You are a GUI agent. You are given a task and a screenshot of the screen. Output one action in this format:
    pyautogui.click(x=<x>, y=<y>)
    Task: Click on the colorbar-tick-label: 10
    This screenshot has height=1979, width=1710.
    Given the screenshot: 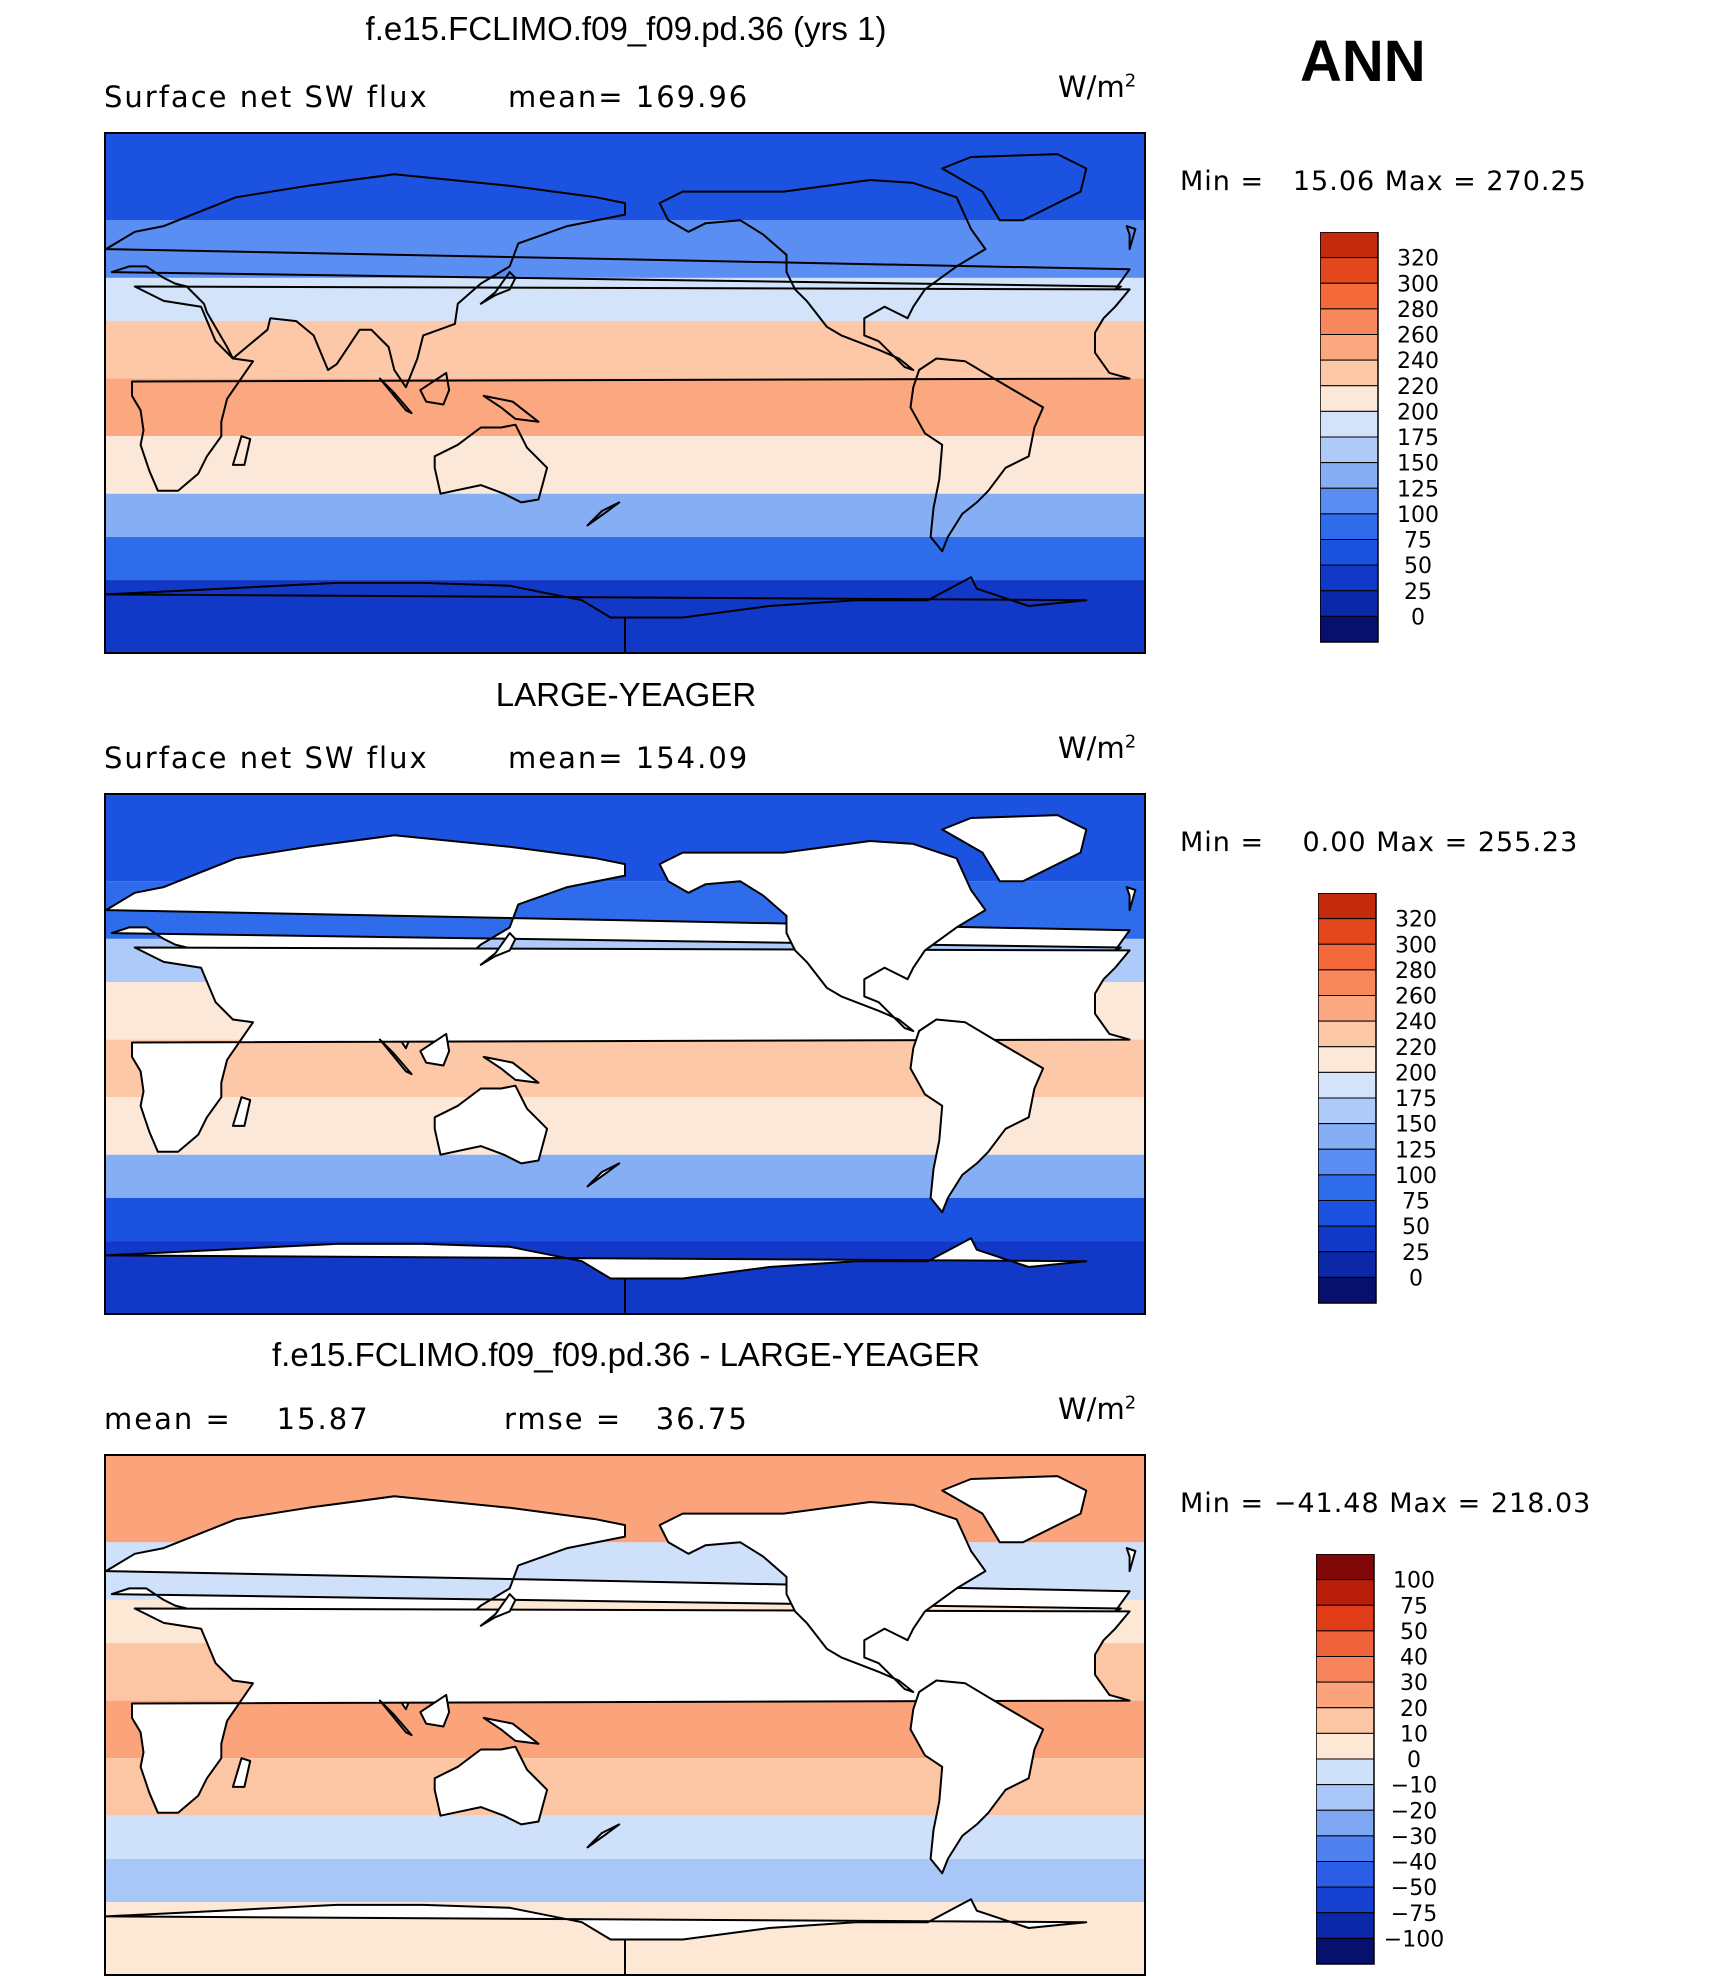 What is the action you would take?
    pyautogui.click(x=1414, y=1734)
    